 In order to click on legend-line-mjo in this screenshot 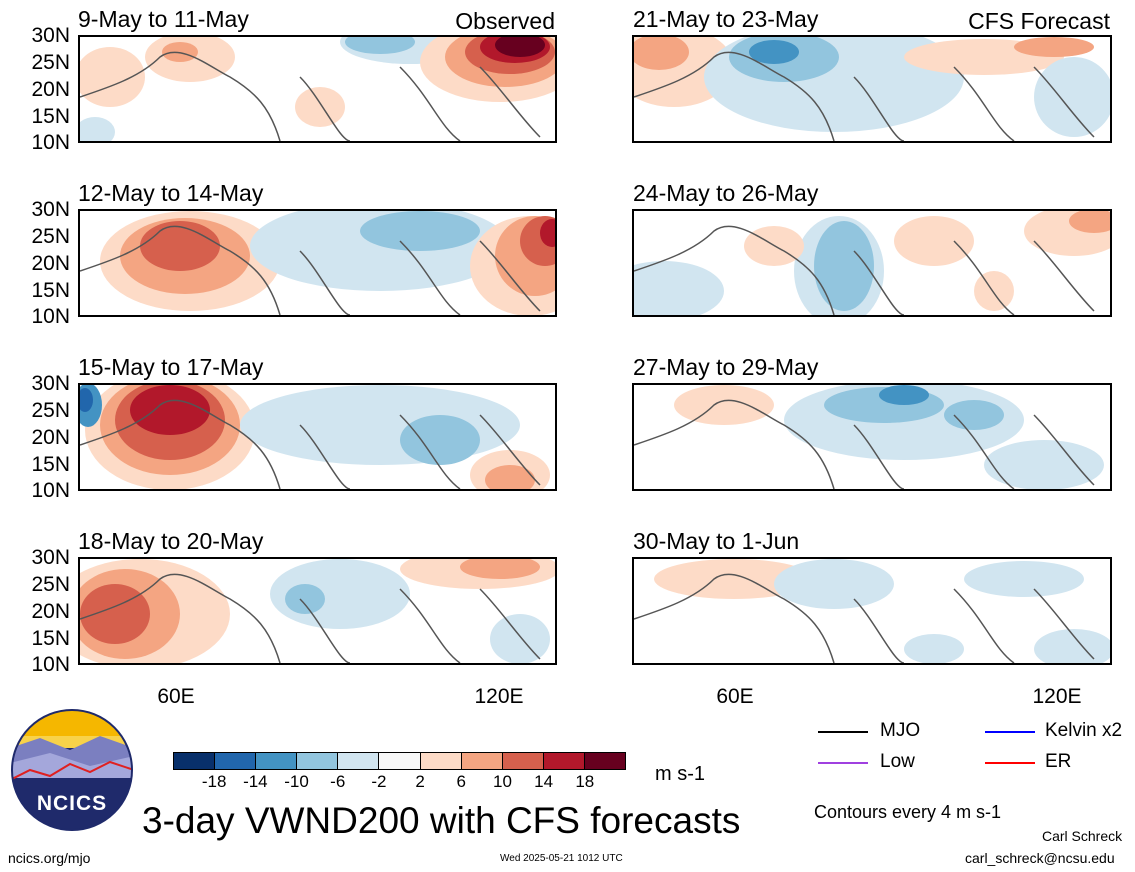, I will do `click(843, 732)`.